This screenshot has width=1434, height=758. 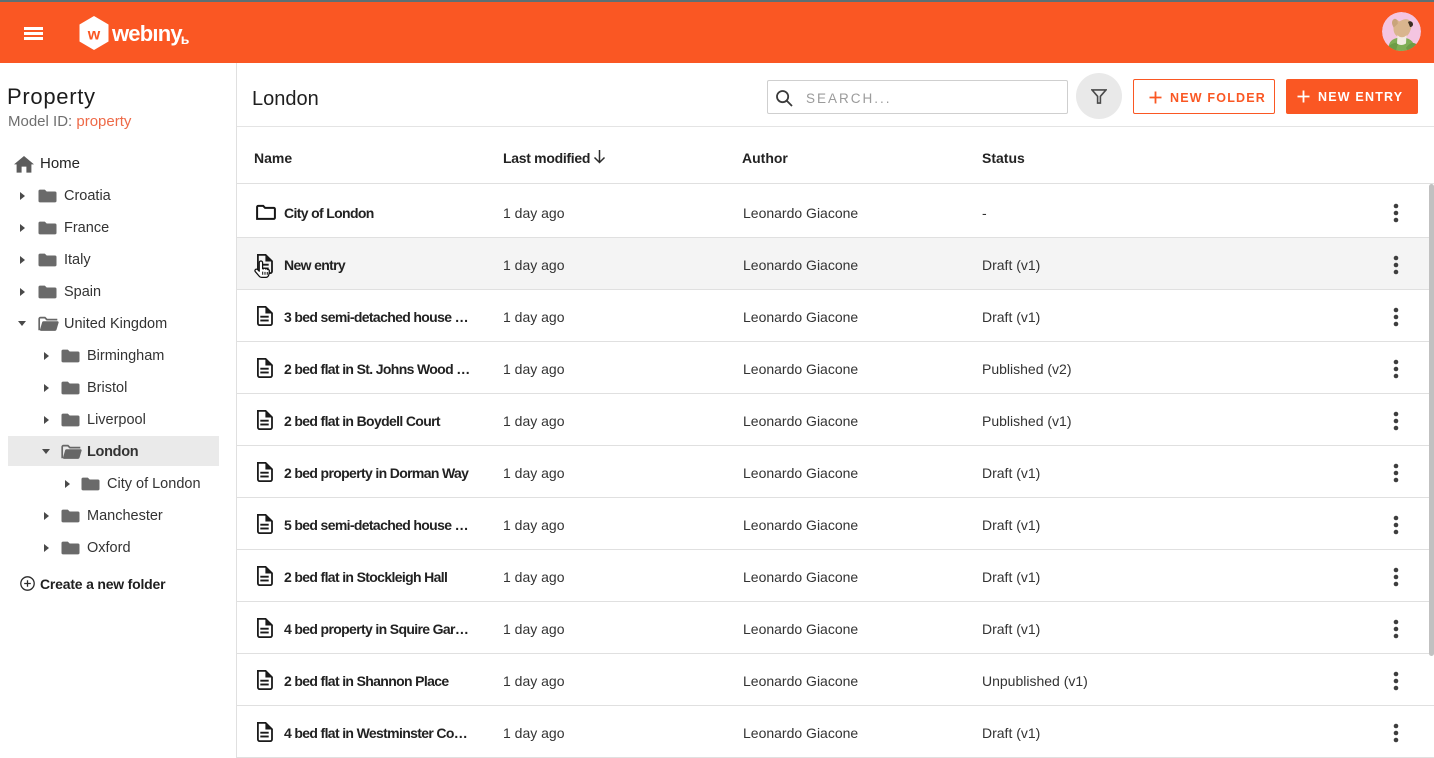 I want to click on svg-text: w, so click(x=94, y=35).